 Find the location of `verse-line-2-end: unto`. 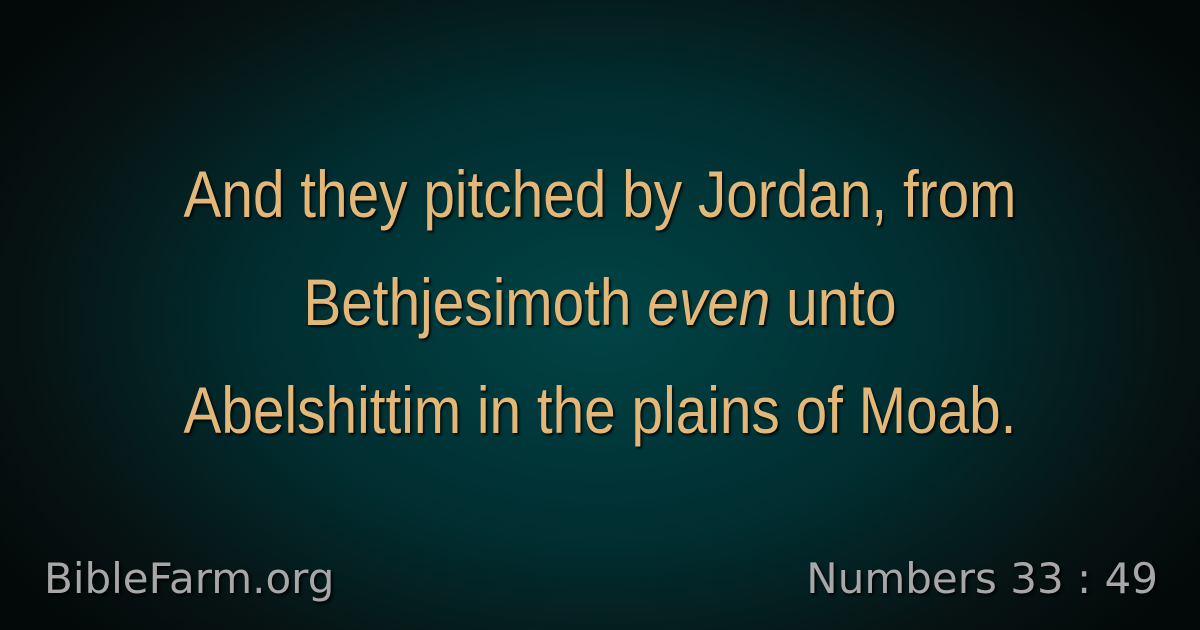

verse-line-2-end: unto is located at coordinates (833, 302).